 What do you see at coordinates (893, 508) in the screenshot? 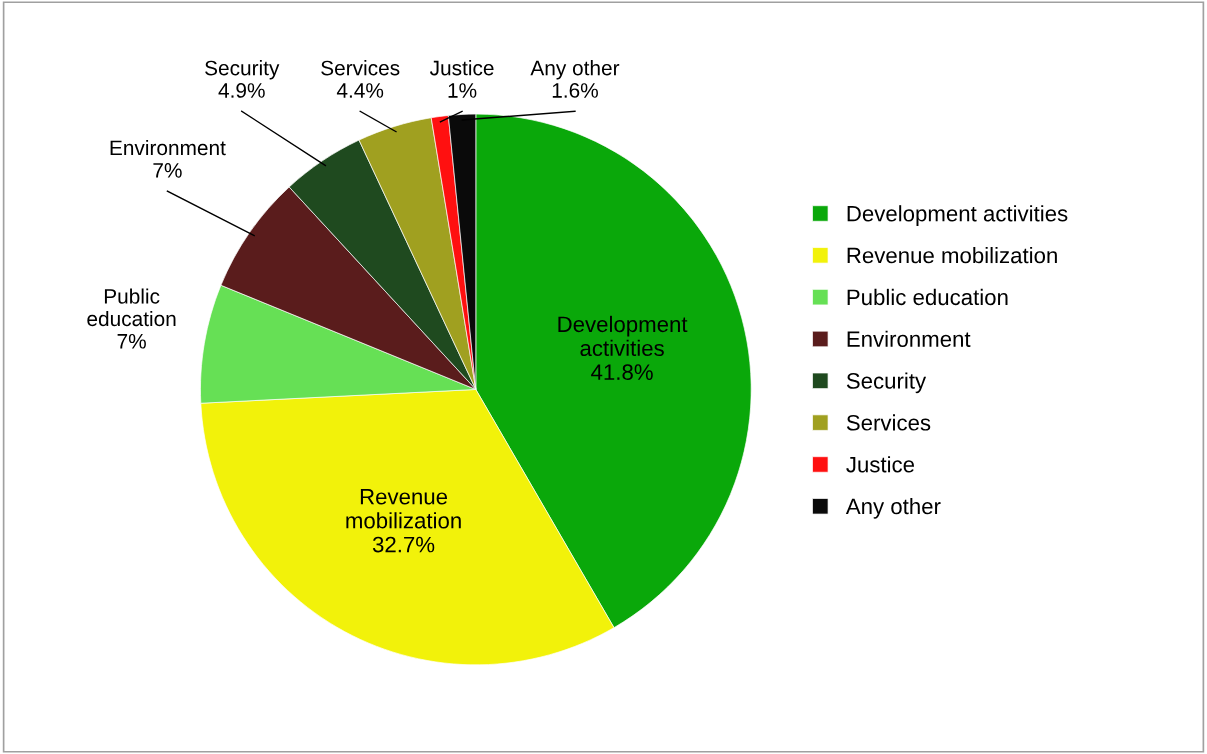
I see `legend-label: Any other` at bounding box center [893, 508].